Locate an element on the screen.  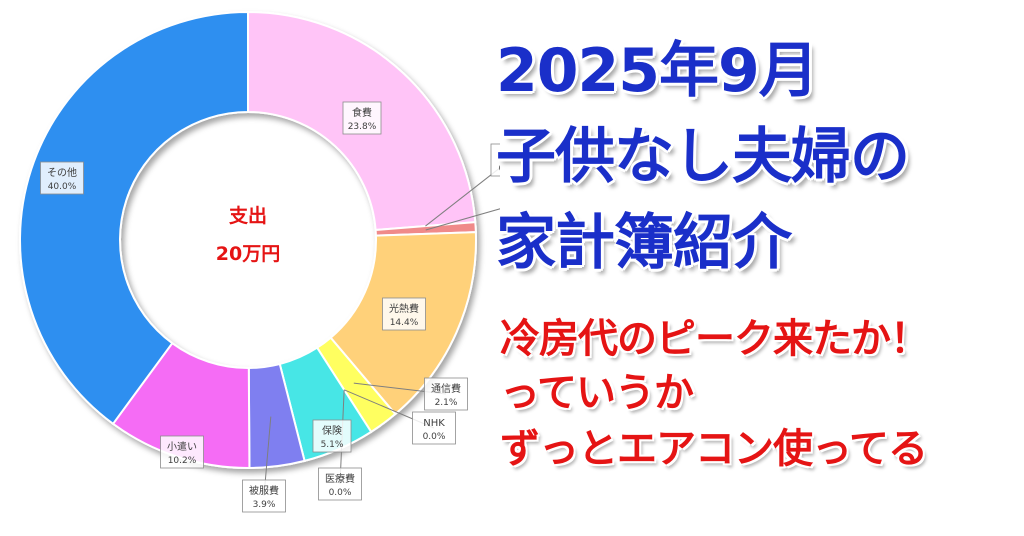
slice-label: その他 40.0% is located at coordinates (62, 178).